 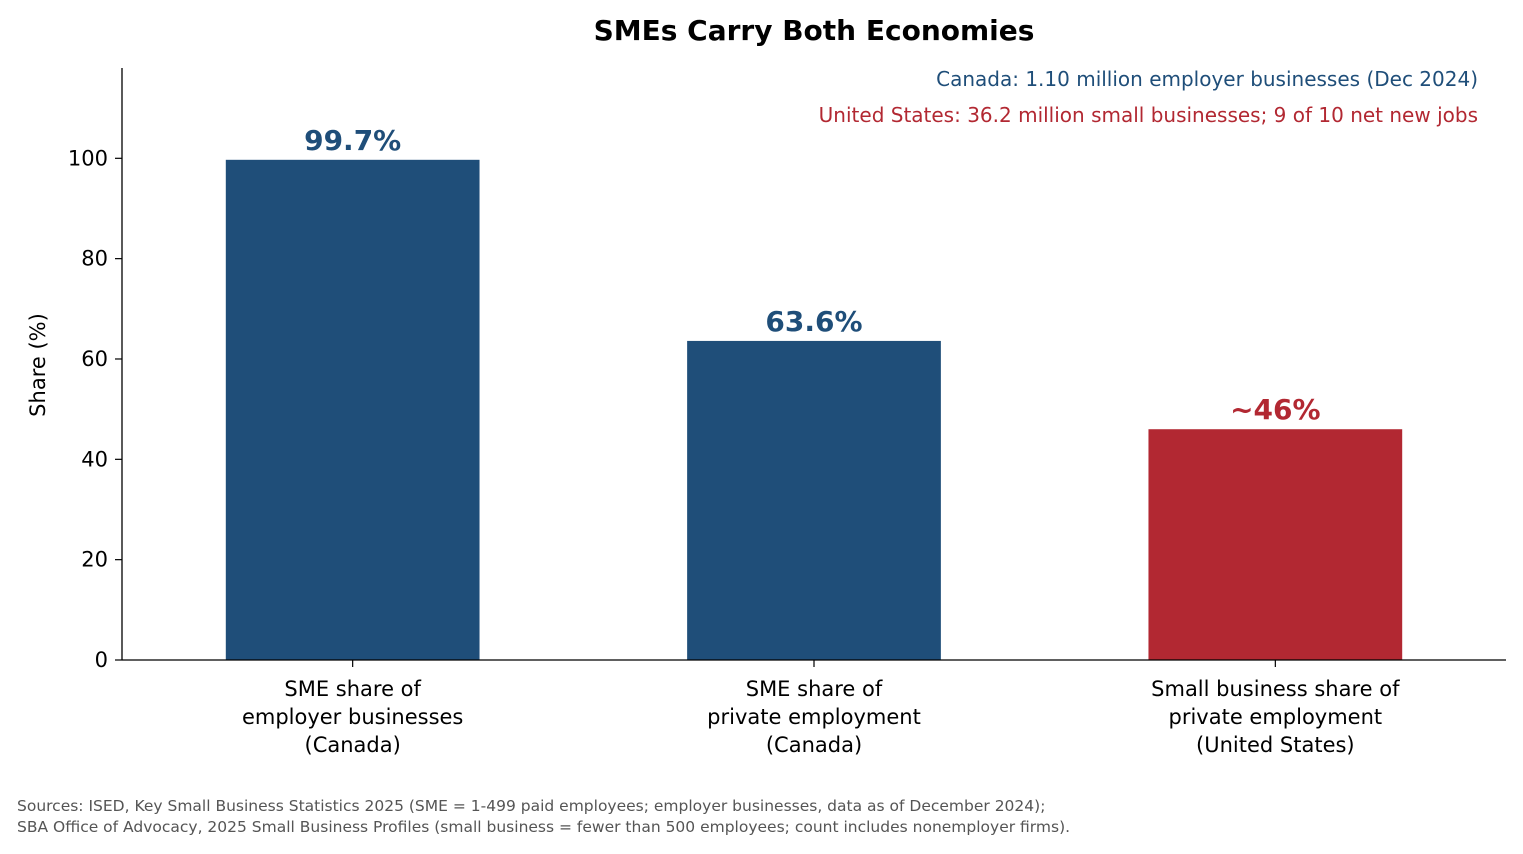 What do you see at coordinates (1275, 409) in the screenshot?
I see `data-label: ~46%` at bounding box center [1275, 409].